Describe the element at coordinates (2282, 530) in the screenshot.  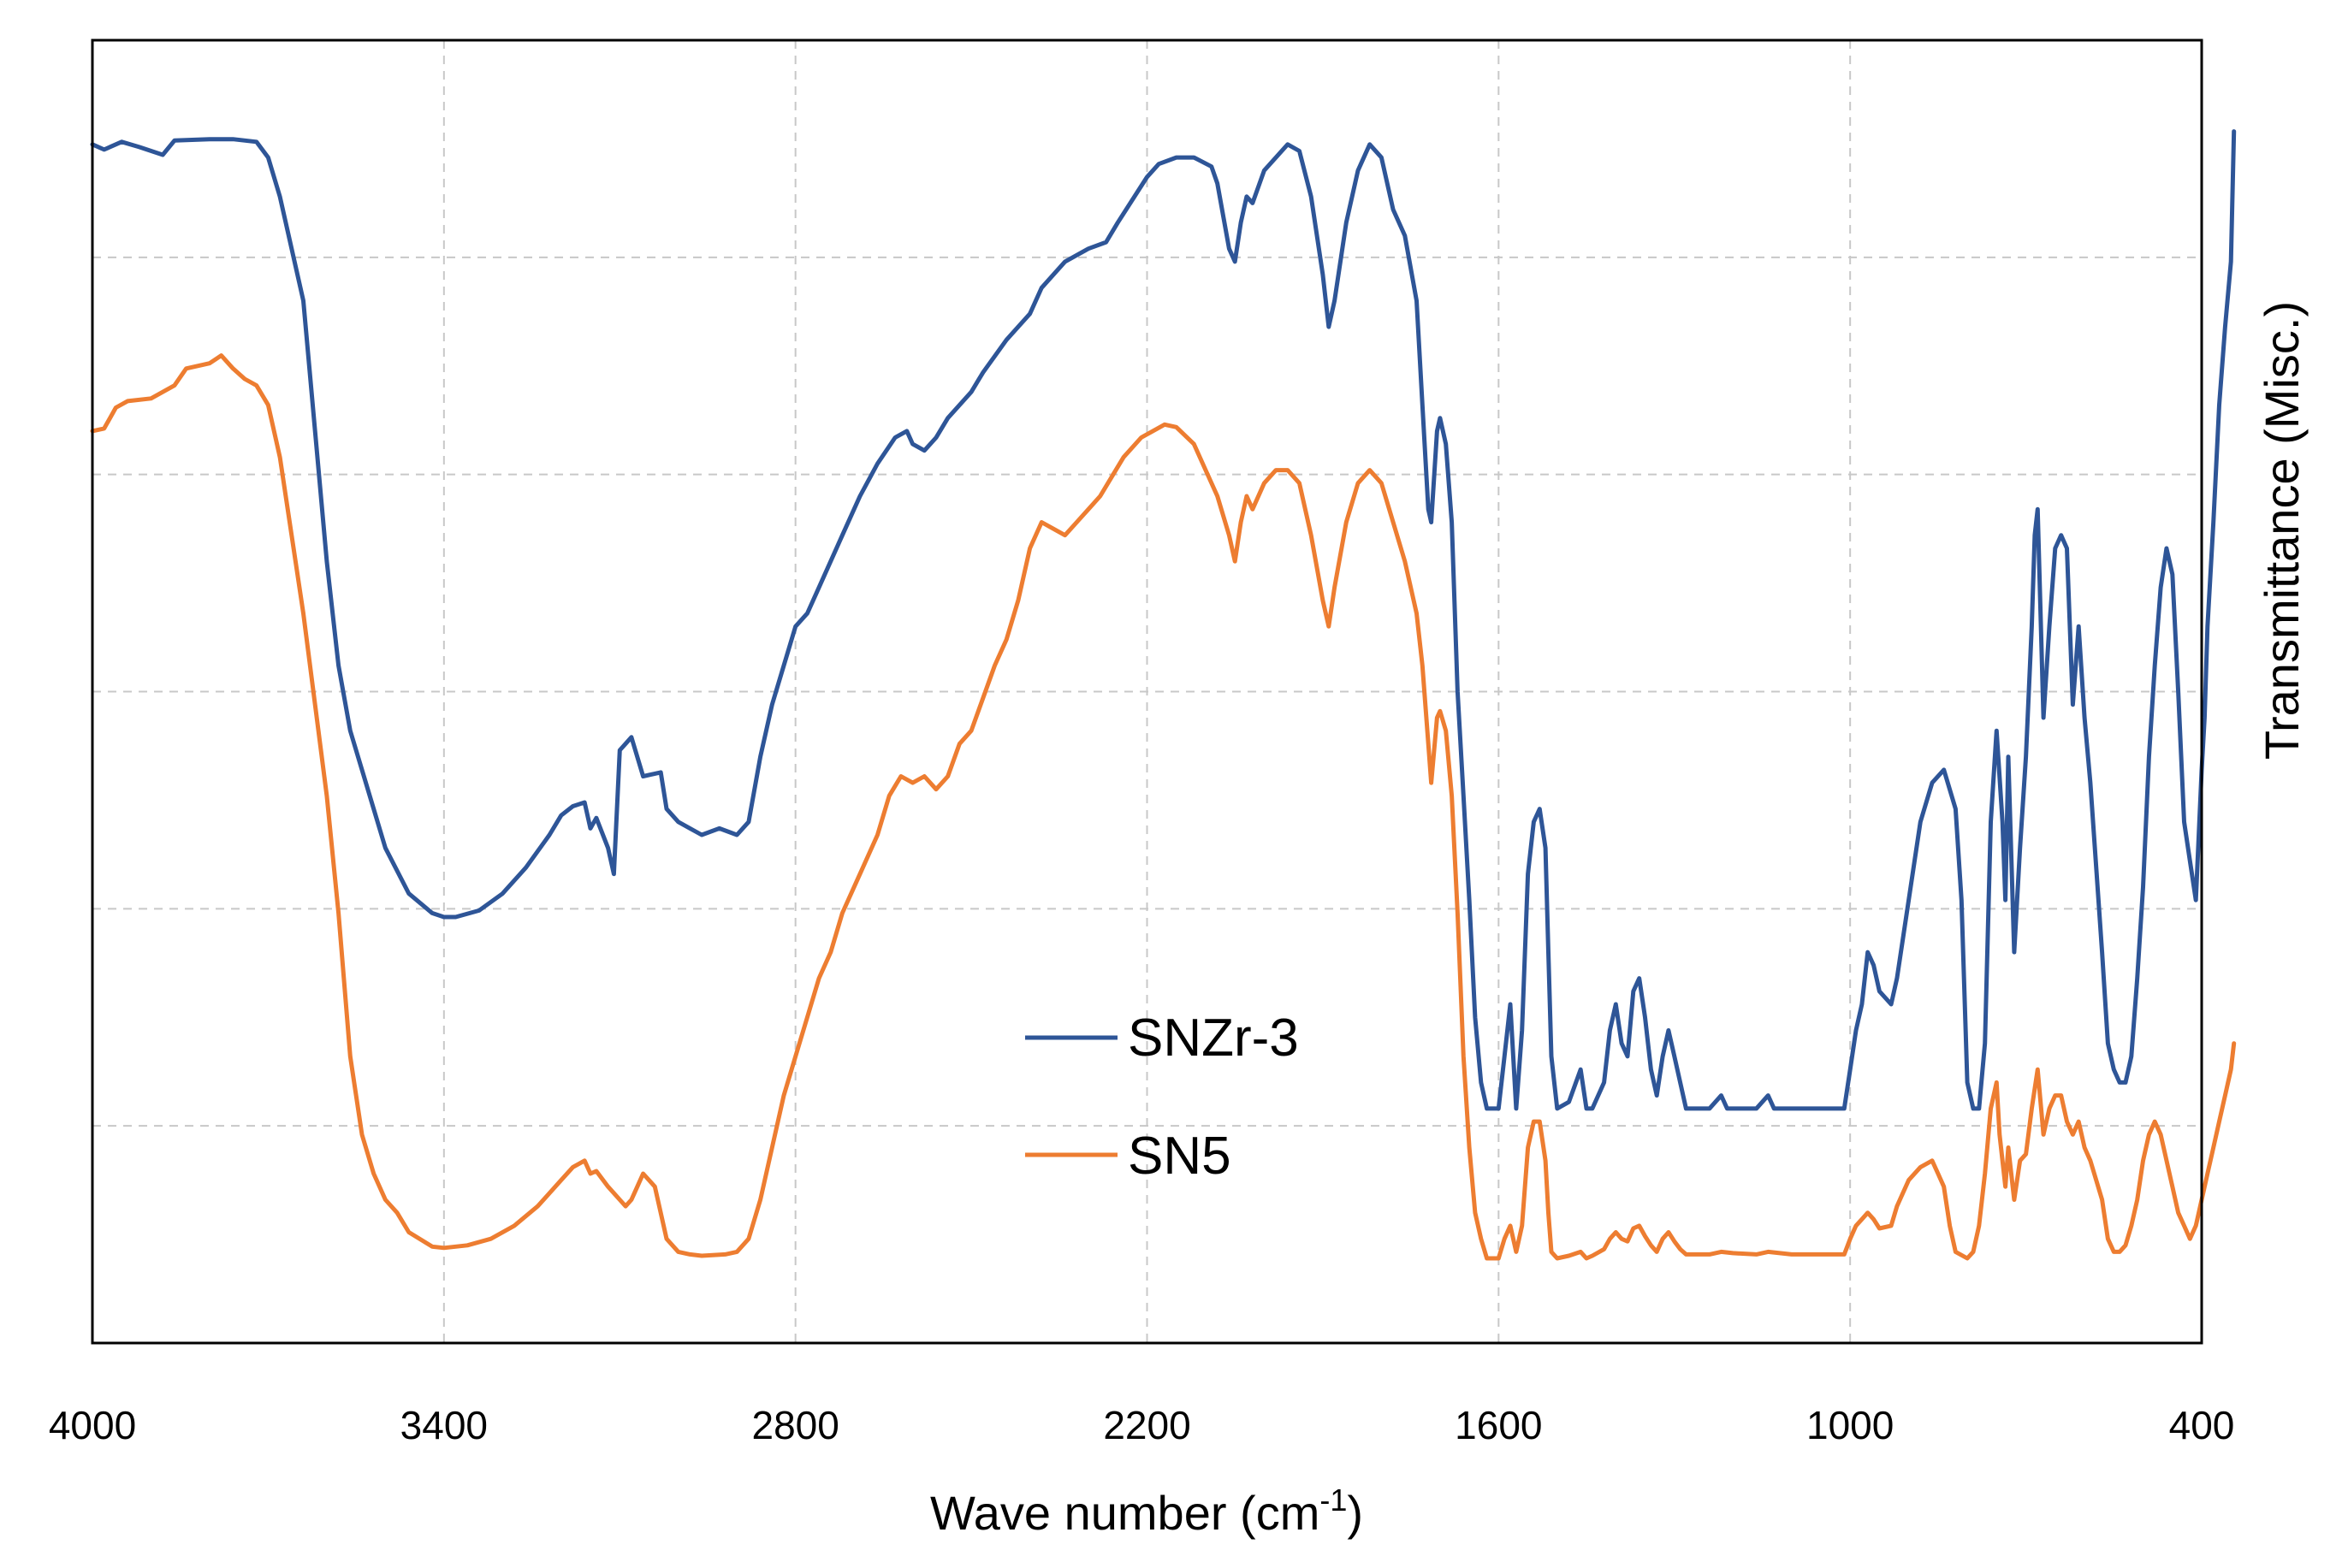
I see `y-axis-title: Transmittance (Misc.)` at that location.